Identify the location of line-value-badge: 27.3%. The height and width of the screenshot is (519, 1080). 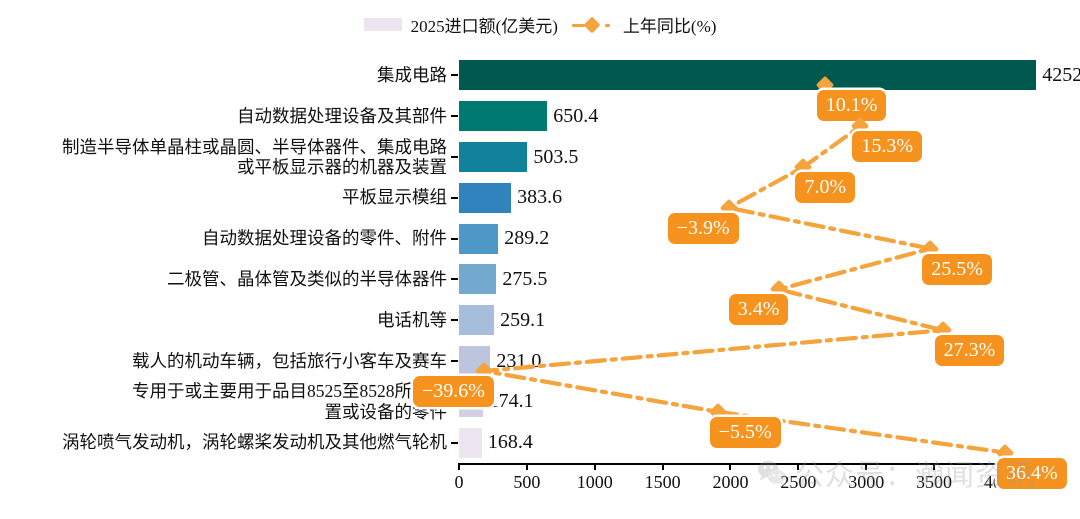
(969, 351).